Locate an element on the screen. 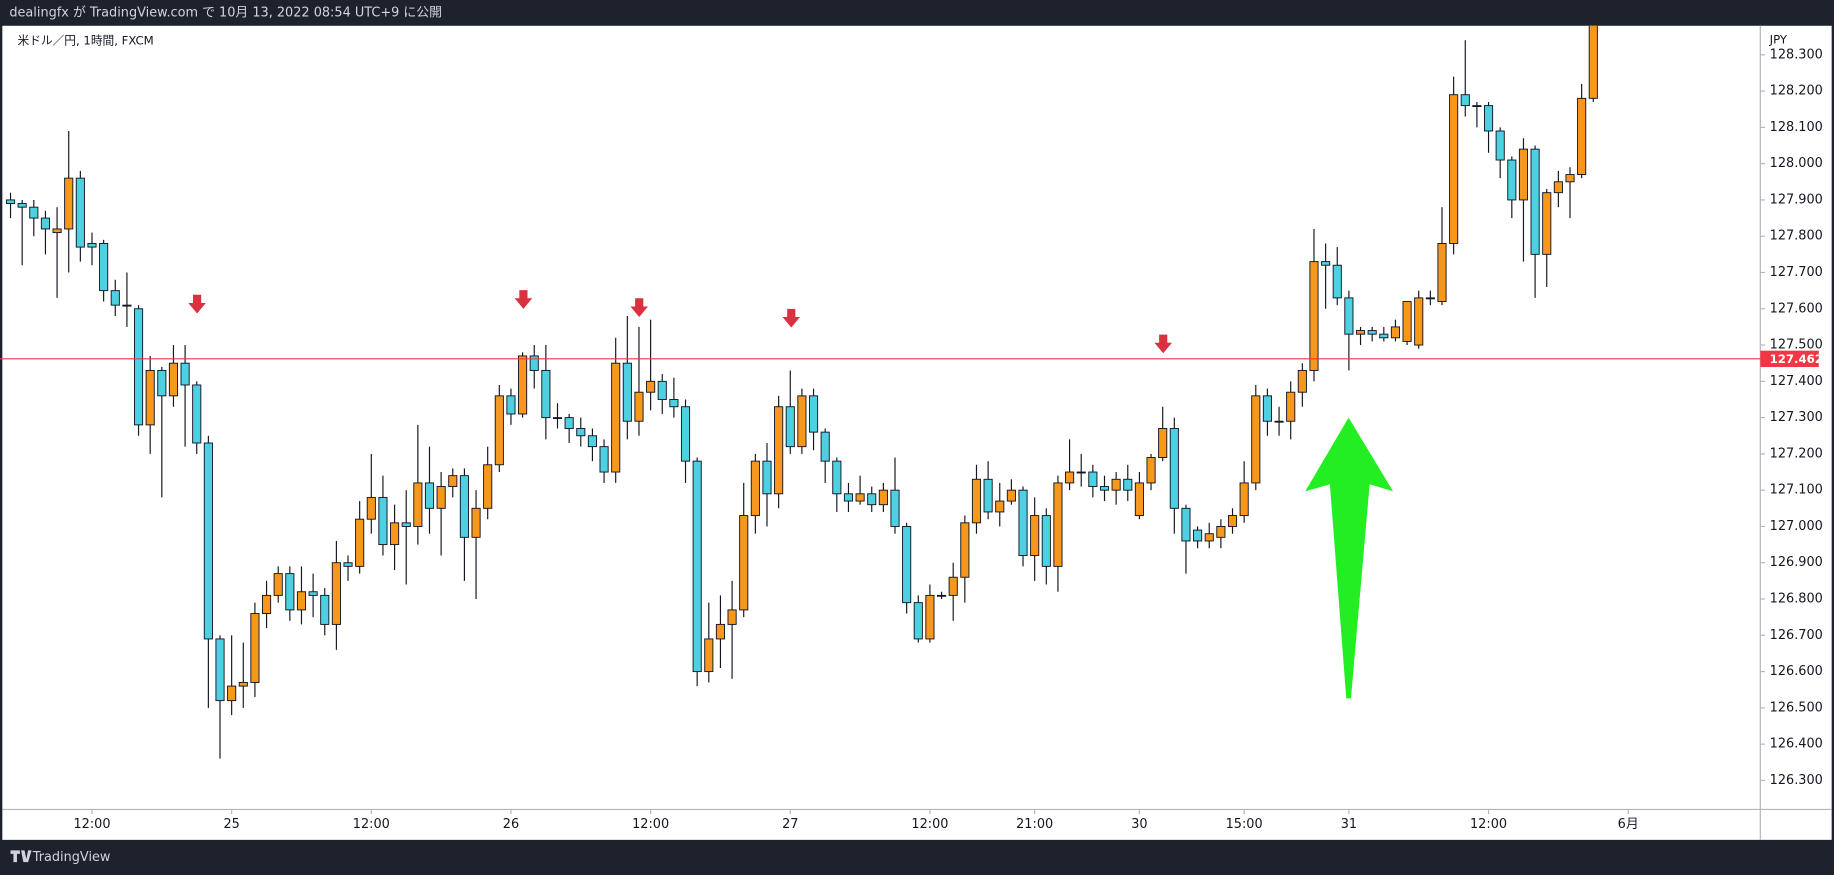  y-tick-label: 128.100 is located at coordinates (1796, 127).